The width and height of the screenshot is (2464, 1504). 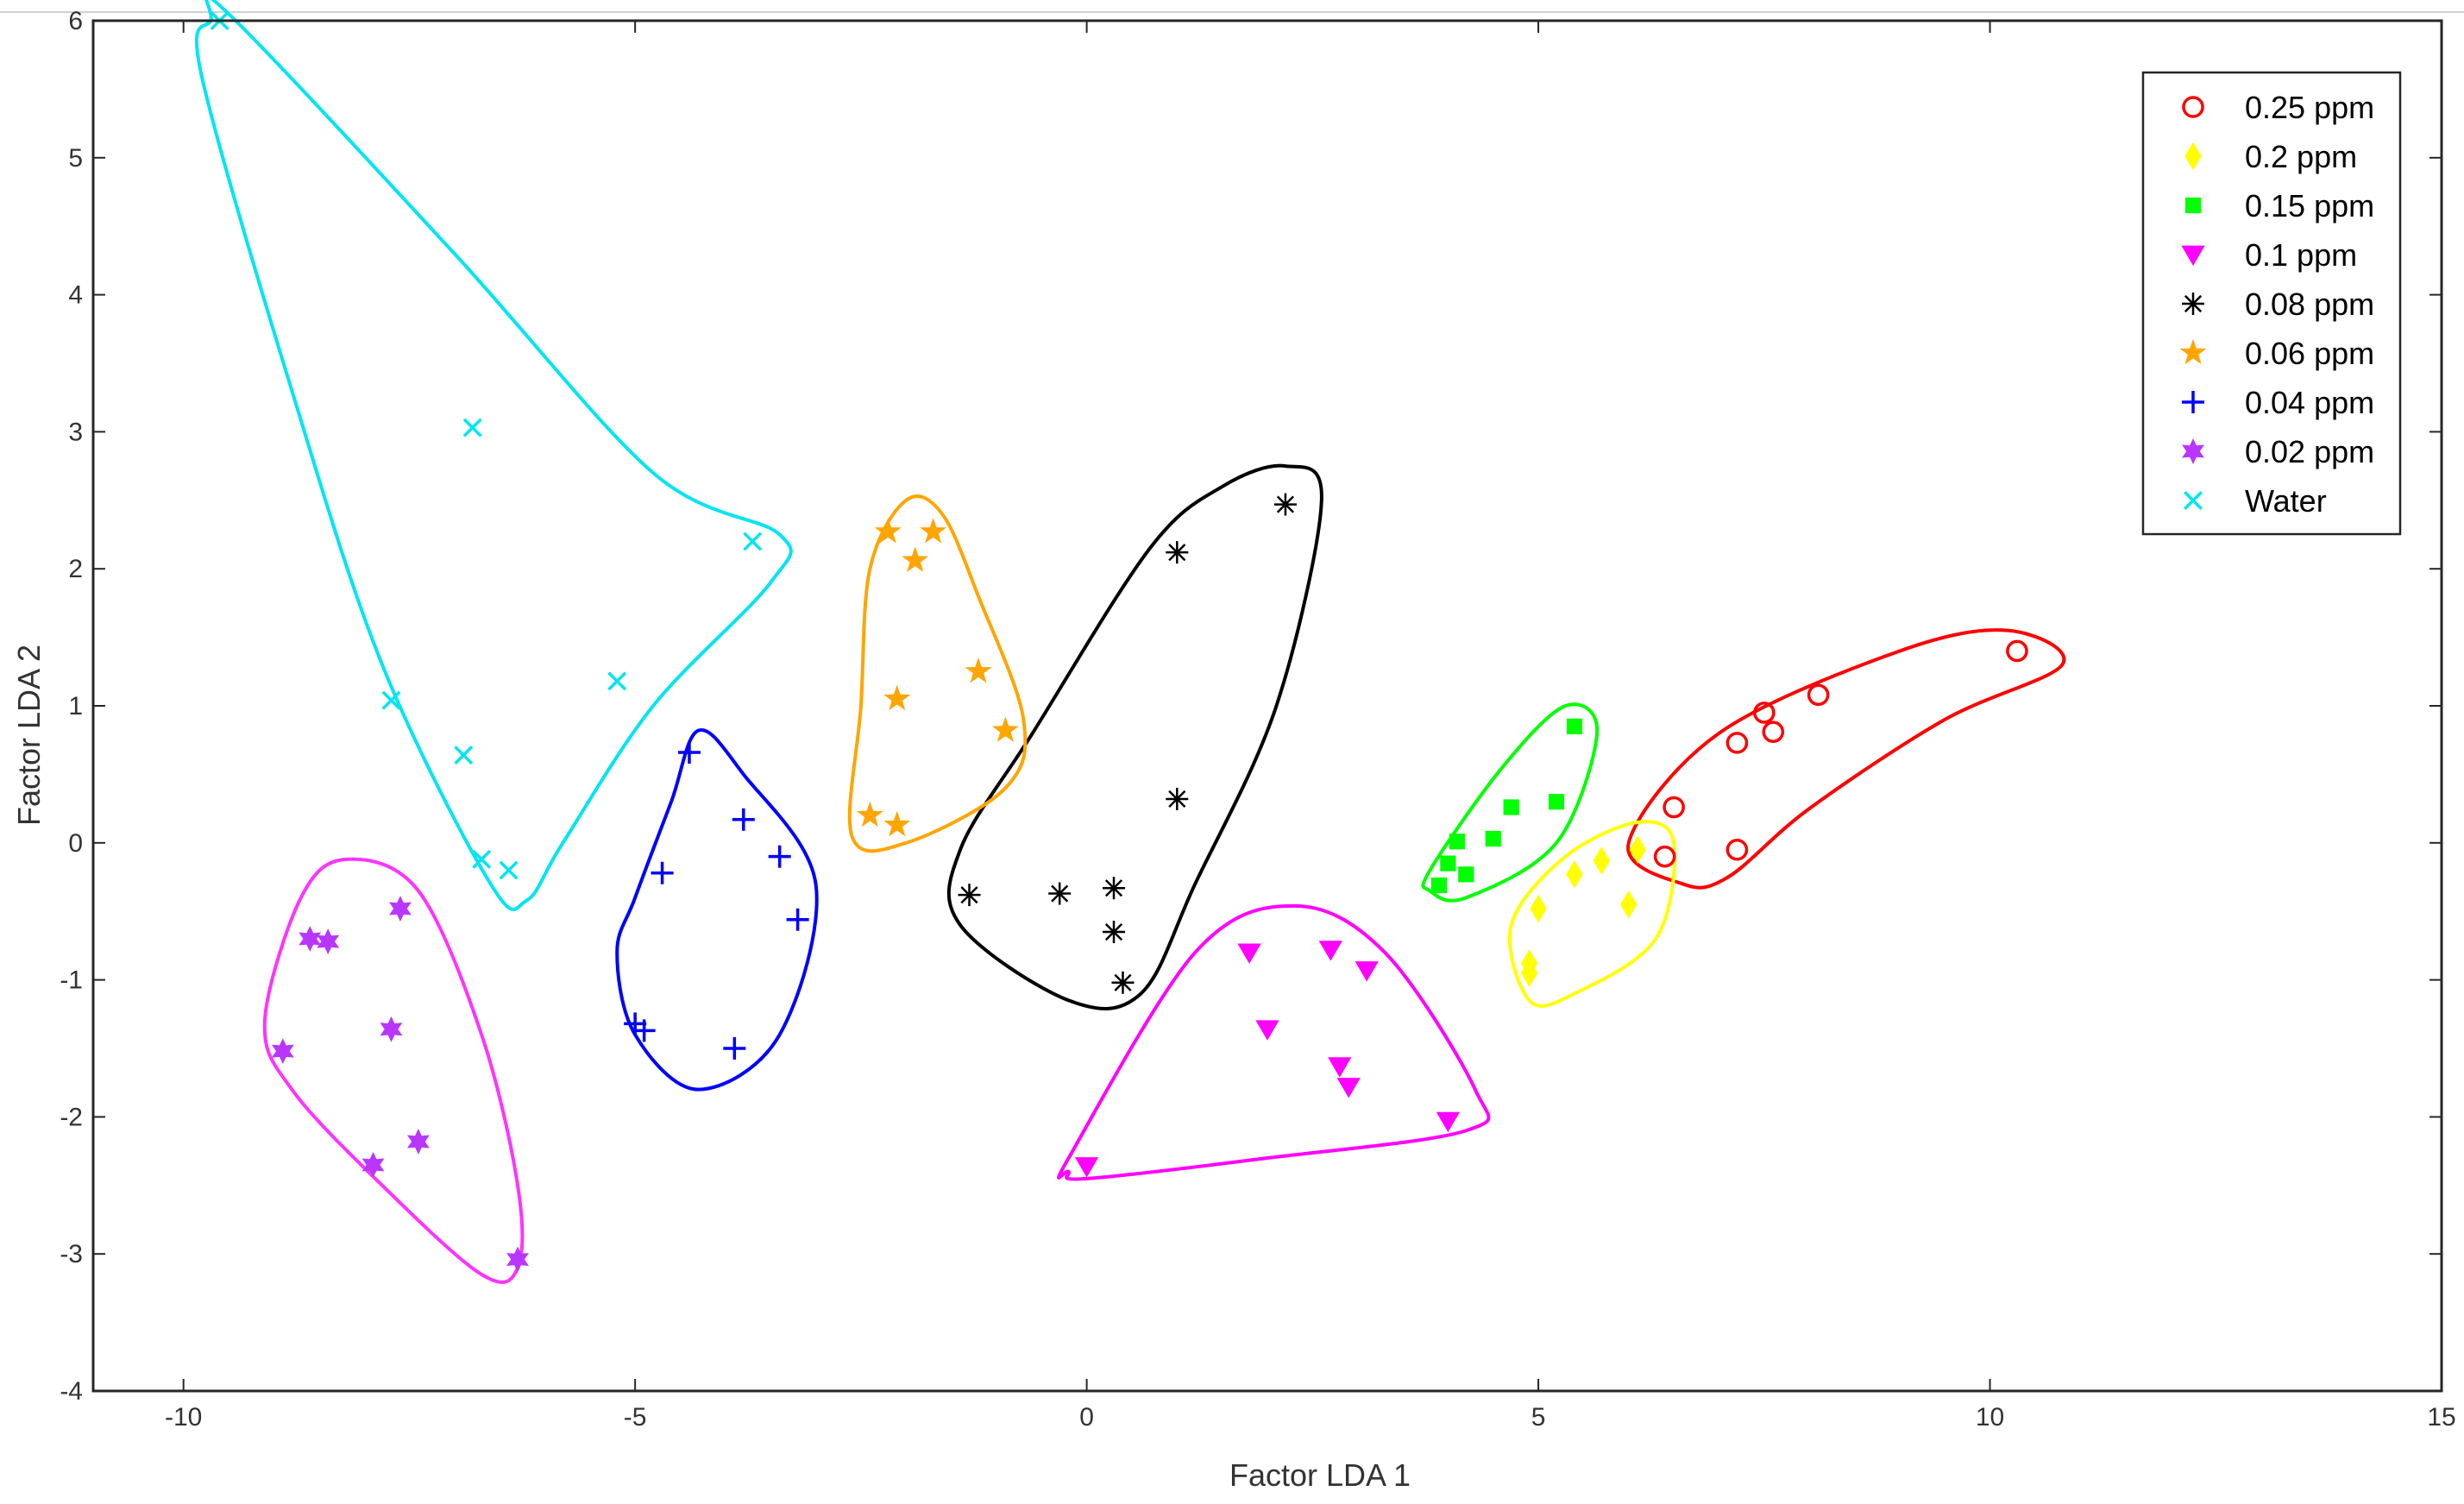 What do you see at coordinates (76, 706) in the screenshot?
I see `y-tick-label: 1` at bounding box center [76, 706].